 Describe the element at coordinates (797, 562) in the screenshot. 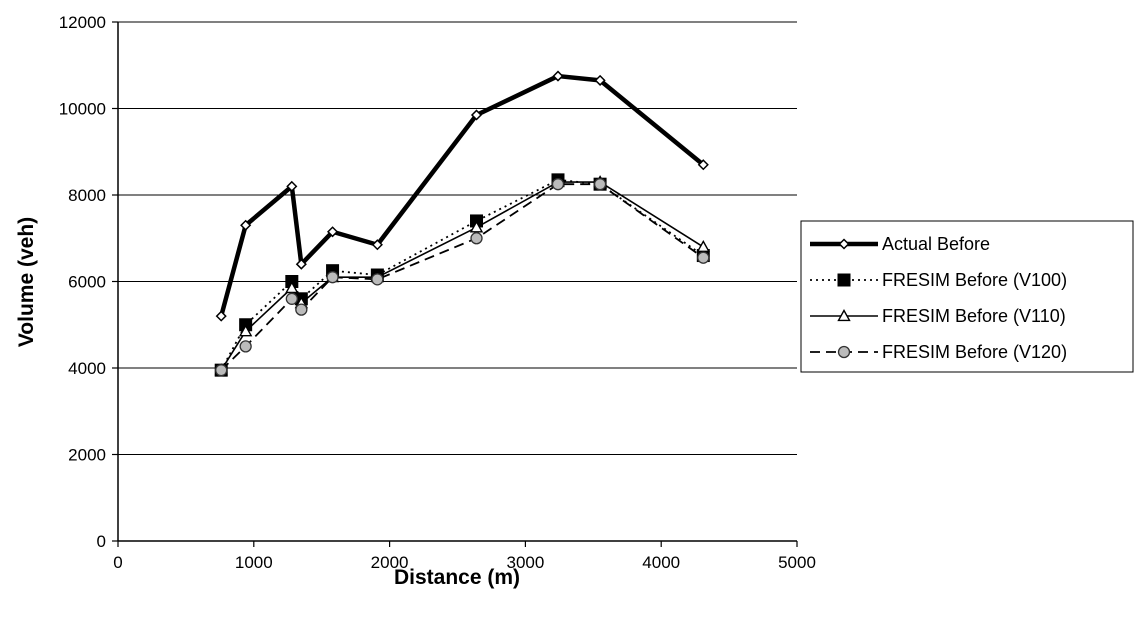

I see `x-tick-label-5: 5000` at that location.